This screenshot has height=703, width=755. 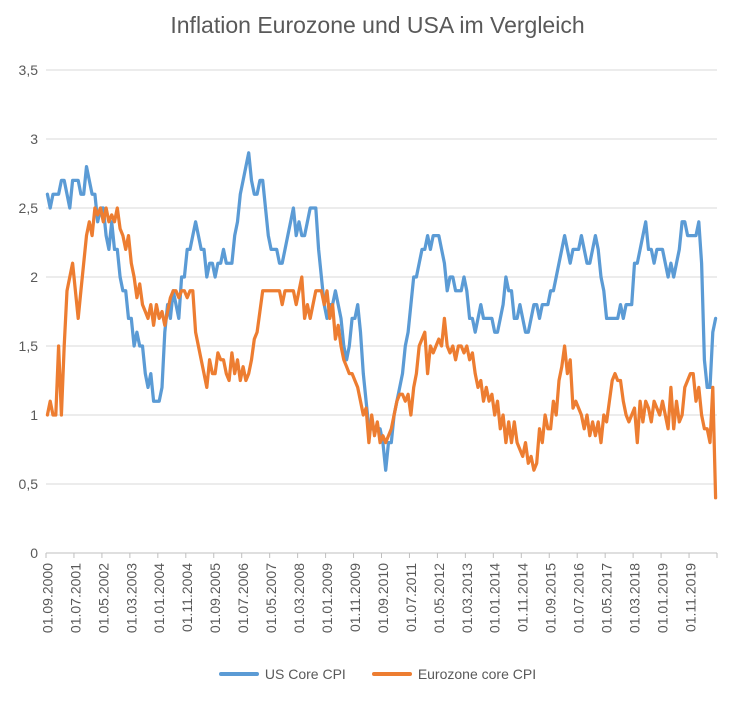 I want to click on svg-text: 01.07.2011, so click(x=411, y=597).